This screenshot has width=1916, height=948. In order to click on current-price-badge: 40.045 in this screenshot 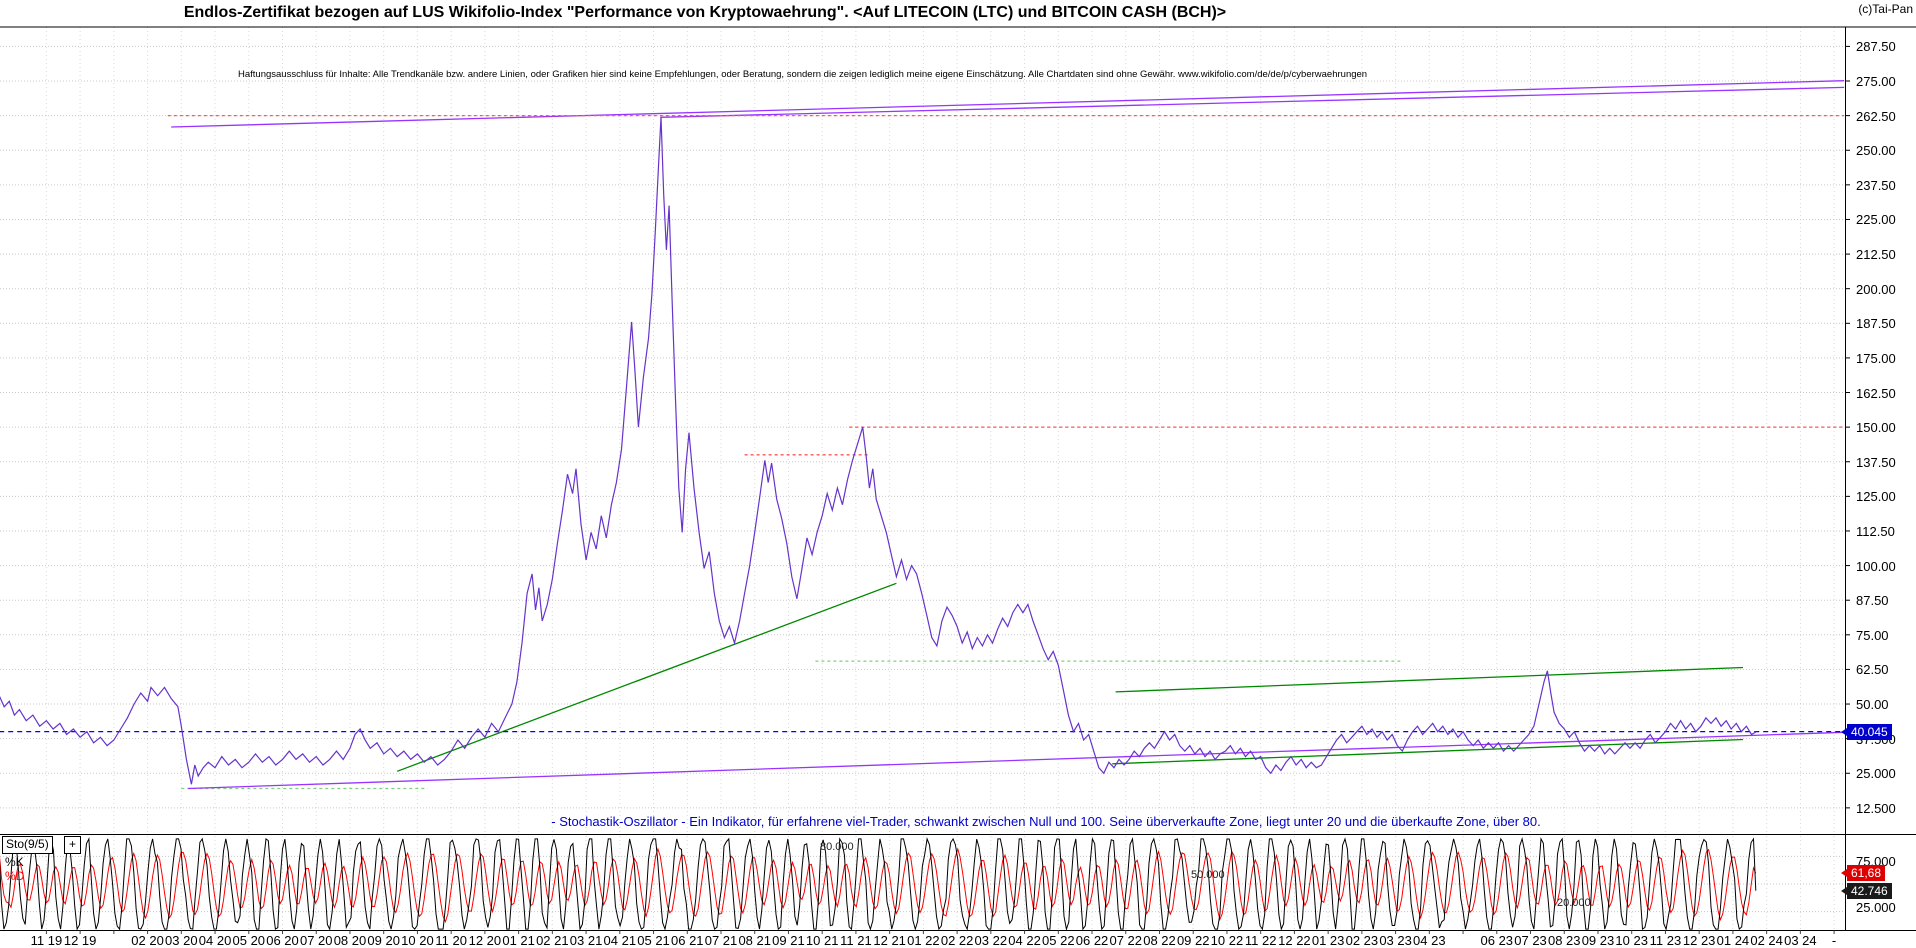, I will do `click(1866, 731)`.